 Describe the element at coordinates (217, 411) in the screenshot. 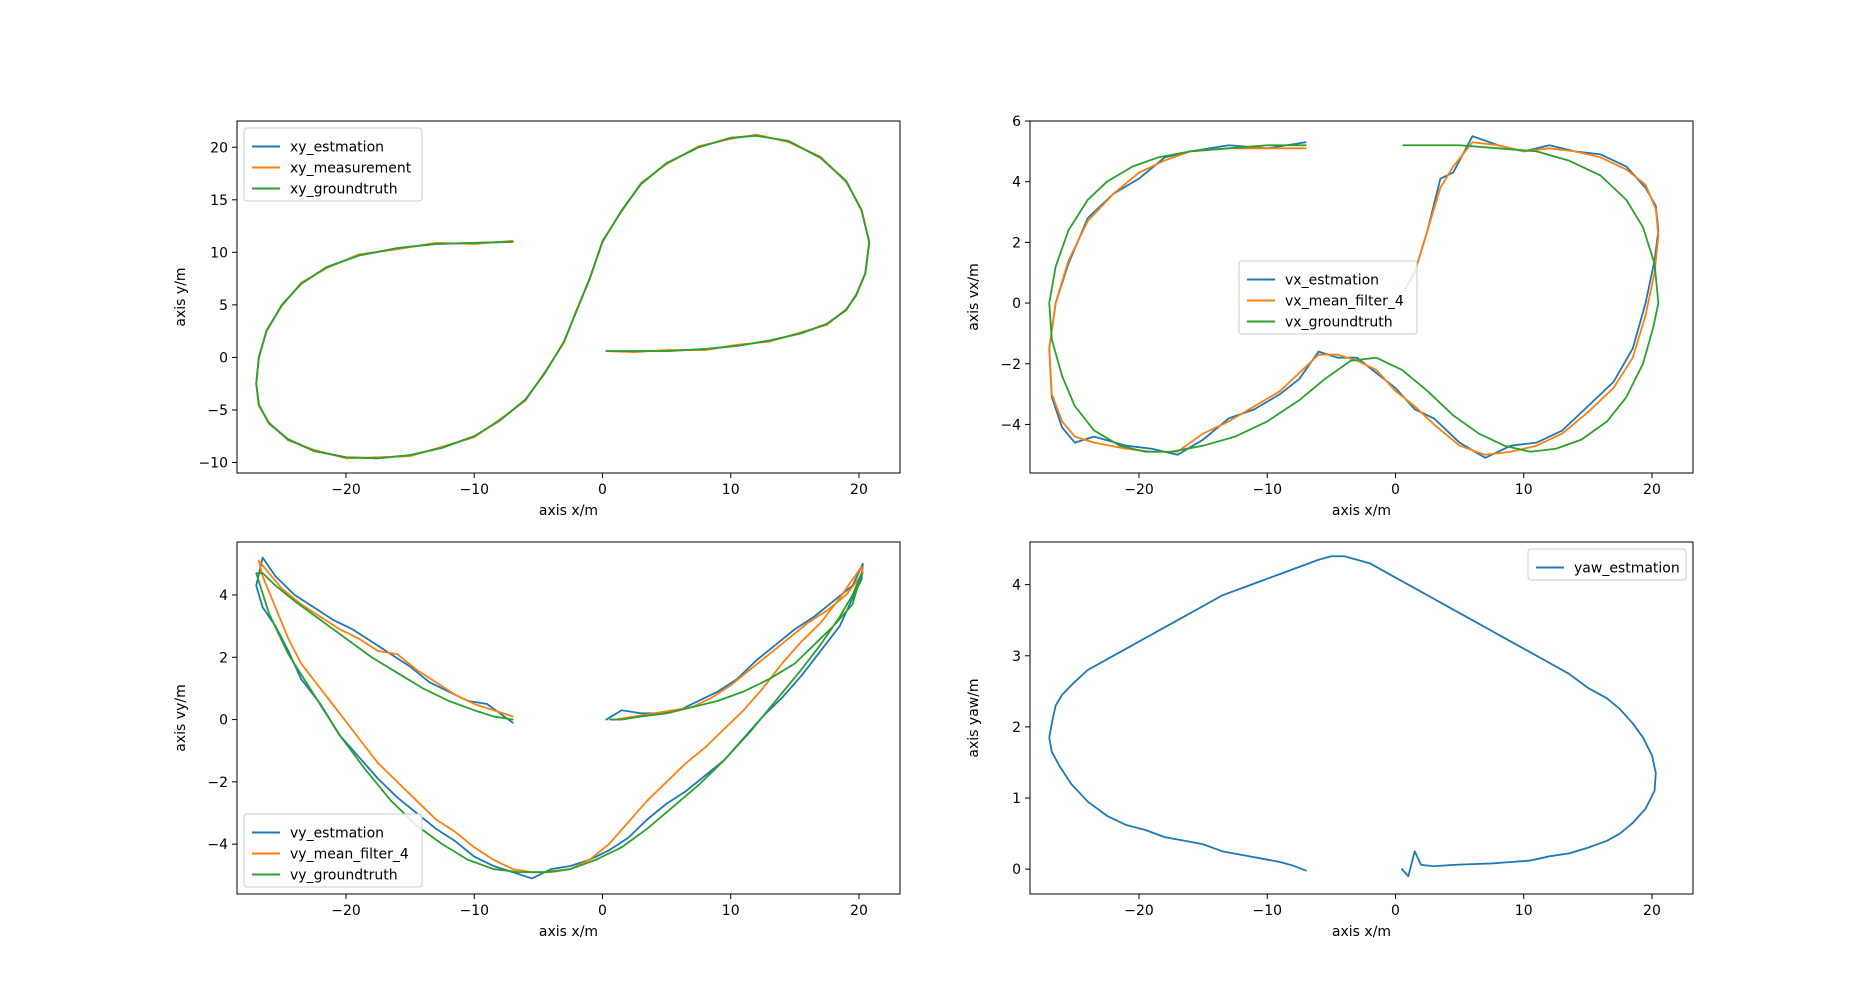

I see `y-tick-label: −5` at that location.